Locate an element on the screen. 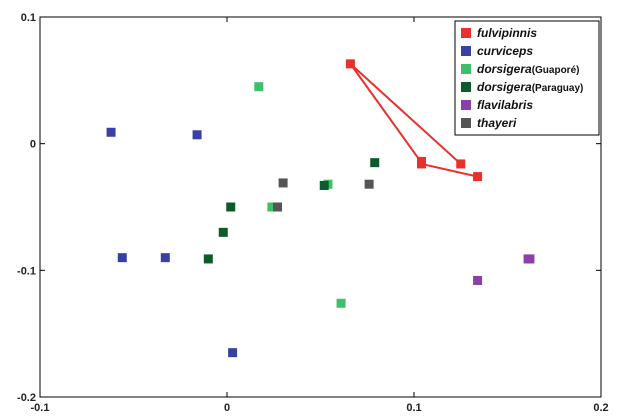  legend-label: fulvipinnis is located at coordinates (507, 33).